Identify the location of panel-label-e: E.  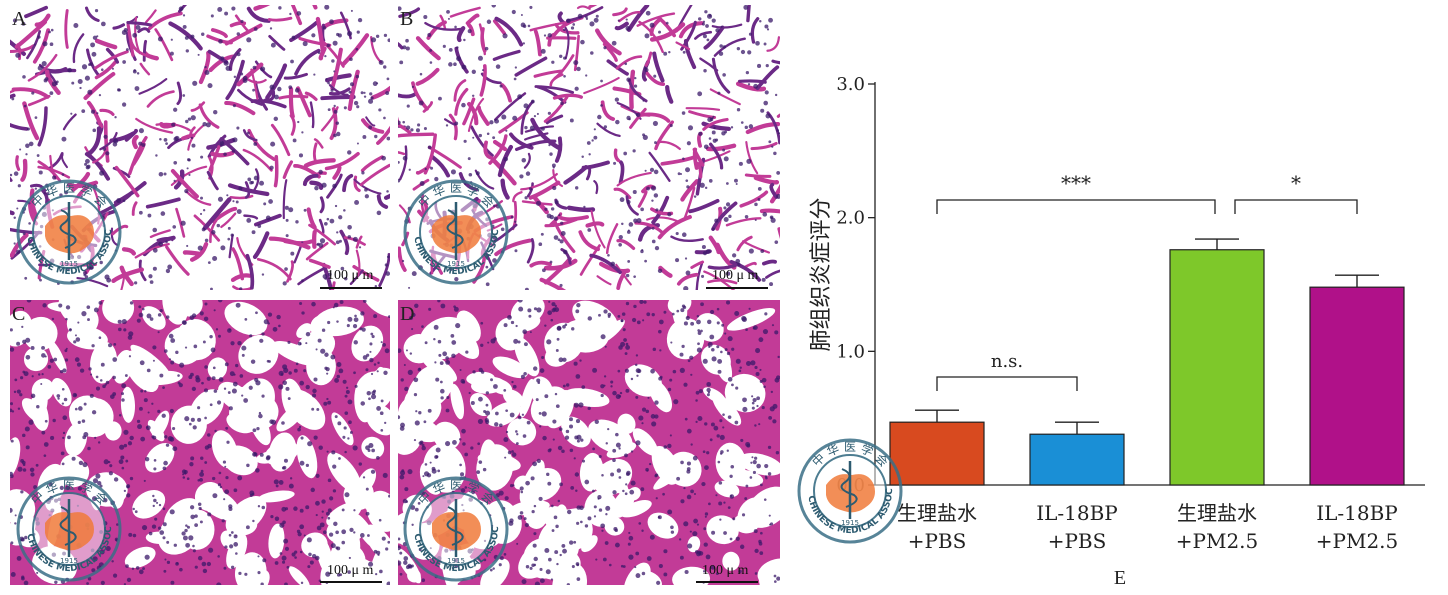
(1120, 578).